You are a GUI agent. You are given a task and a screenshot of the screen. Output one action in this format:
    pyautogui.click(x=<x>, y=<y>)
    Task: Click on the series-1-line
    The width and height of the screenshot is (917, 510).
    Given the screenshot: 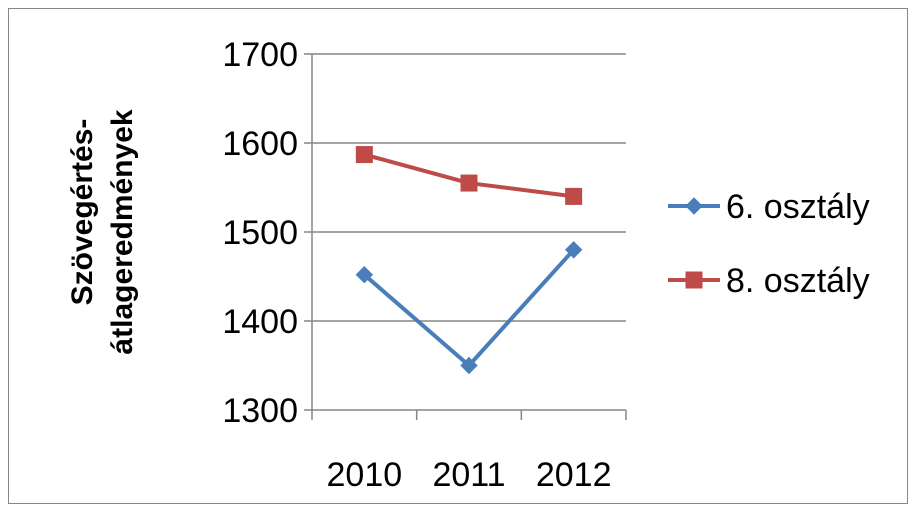 What is the action you would take?
    pyautogui.click(x=469, y=308)
    